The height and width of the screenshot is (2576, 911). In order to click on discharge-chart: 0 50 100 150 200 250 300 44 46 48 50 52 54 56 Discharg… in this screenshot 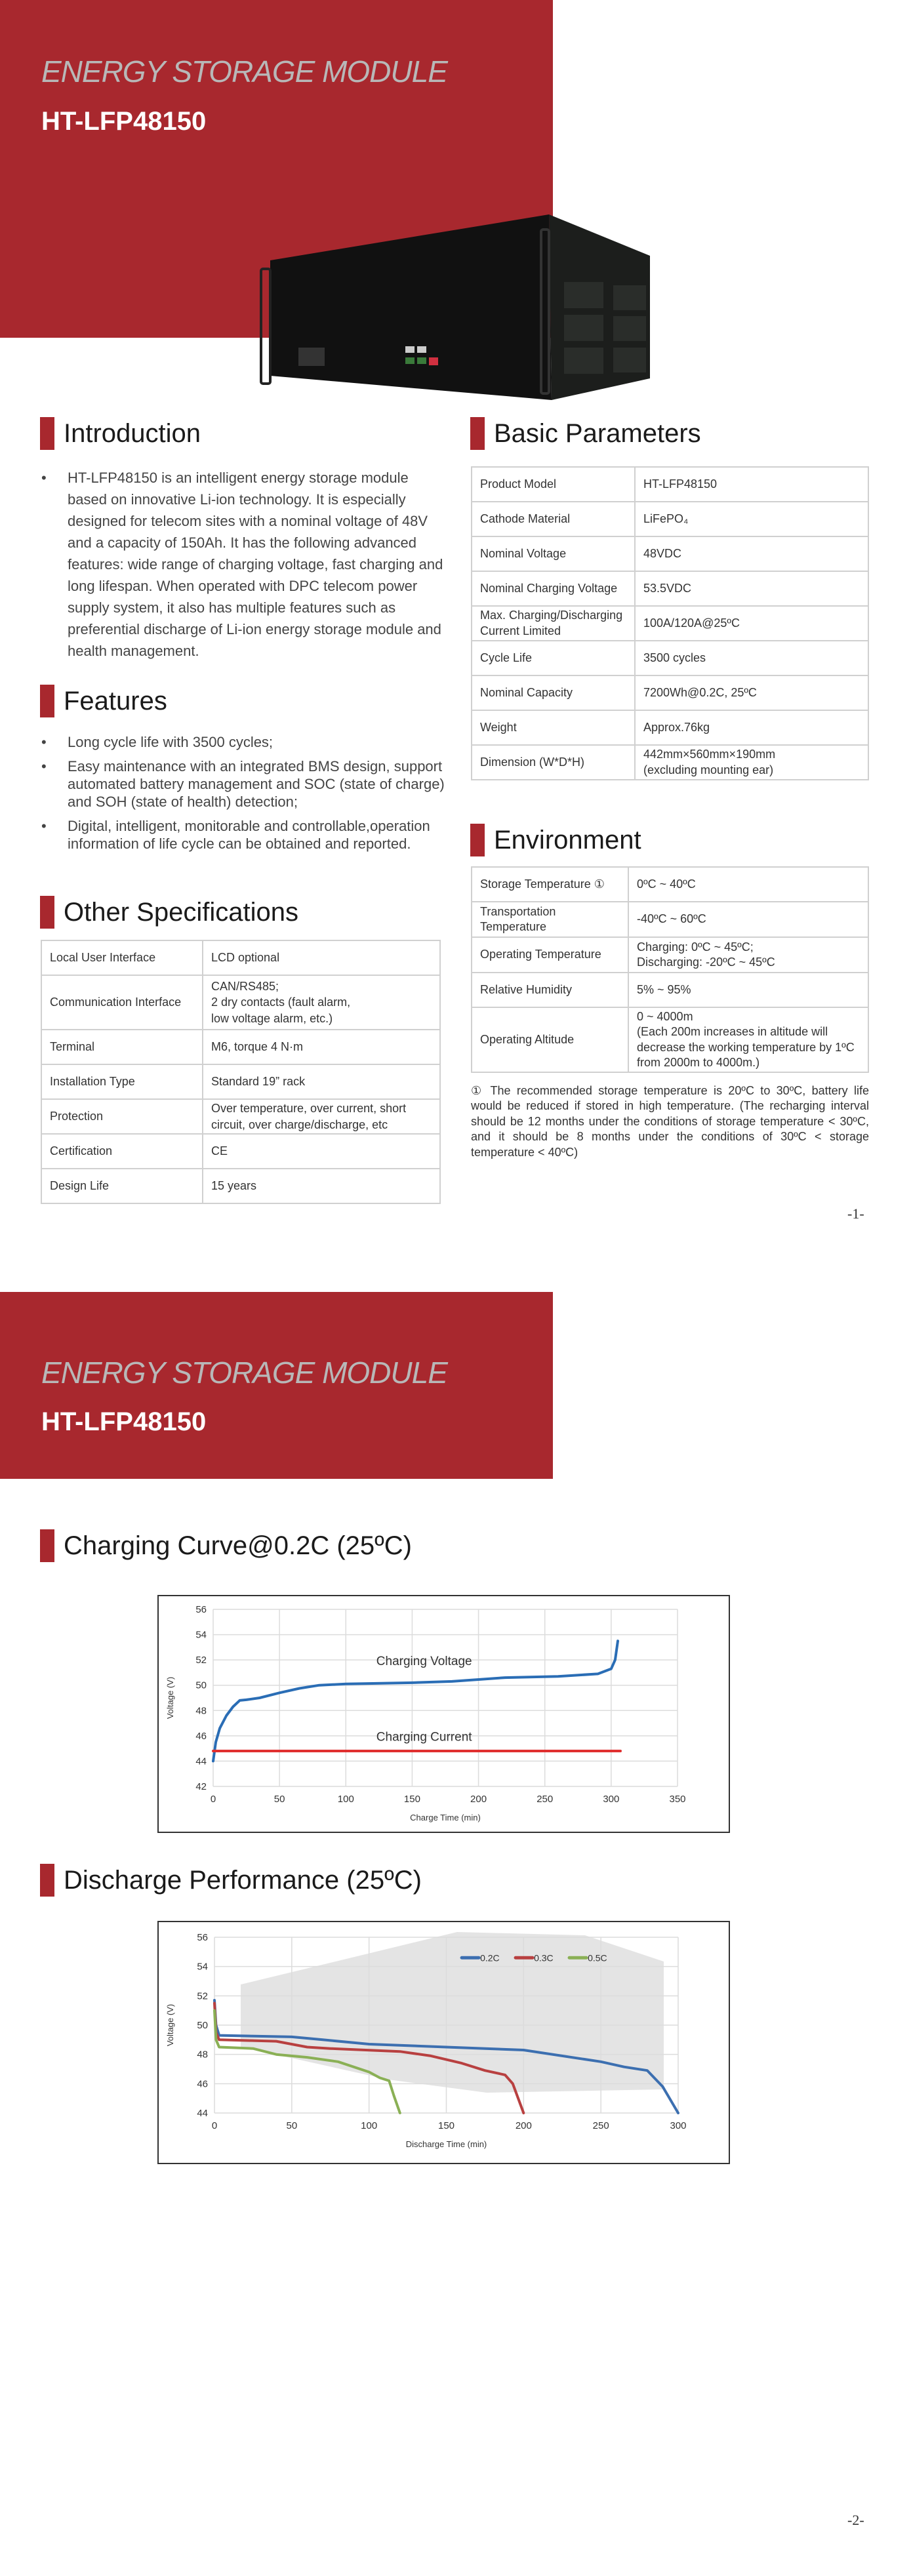, I will do `click(444, 2042)`.